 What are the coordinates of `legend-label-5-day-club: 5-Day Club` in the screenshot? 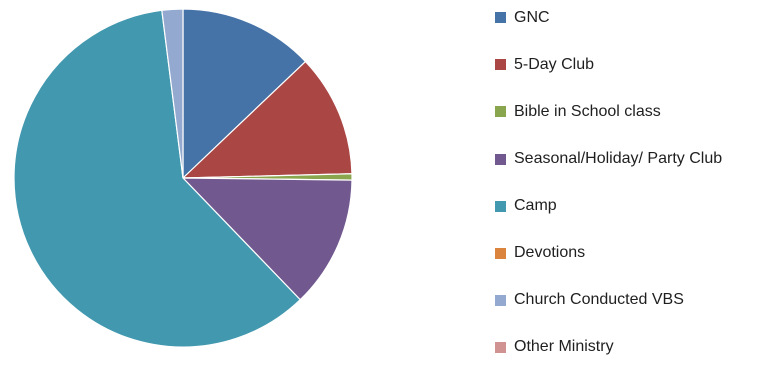 It's located at (554, 64).